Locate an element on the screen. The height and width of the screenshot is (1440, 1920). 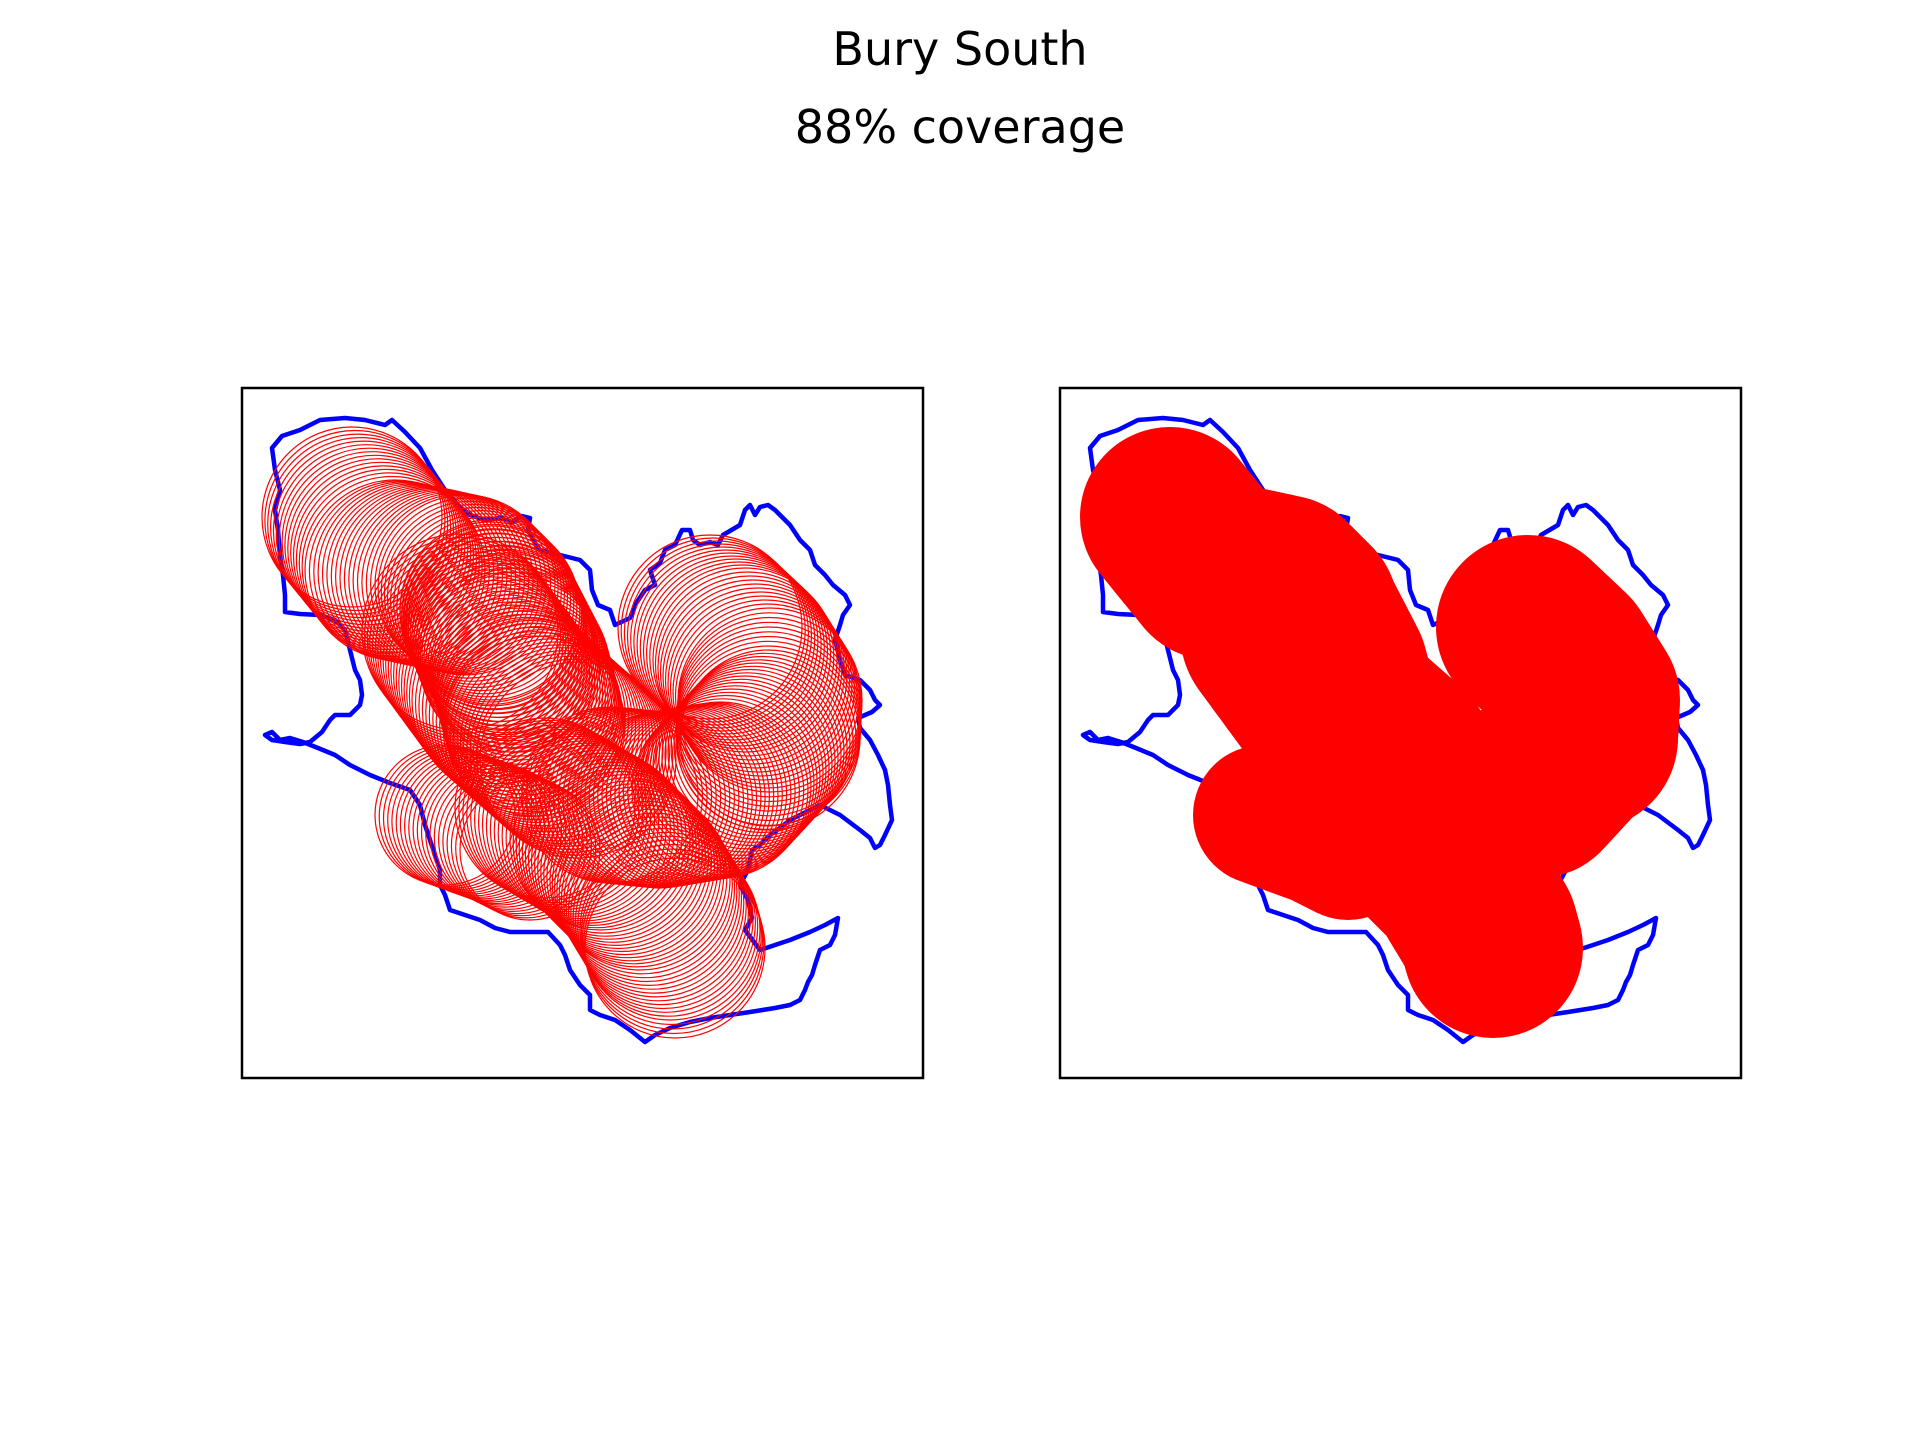
figure-subtitle: 88% coverage is located at coordinates (960, 127).